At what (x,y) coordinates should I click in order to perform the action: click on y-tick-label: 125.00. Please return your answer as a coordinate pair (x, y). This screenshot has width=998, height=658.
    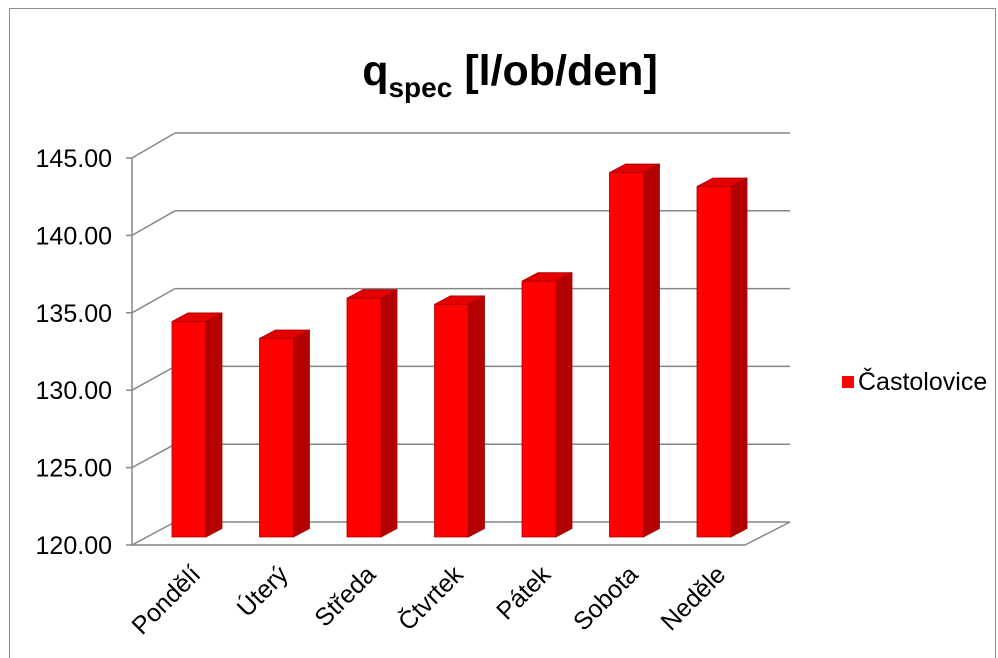
    Looking at the image, I should click on (74, 469).